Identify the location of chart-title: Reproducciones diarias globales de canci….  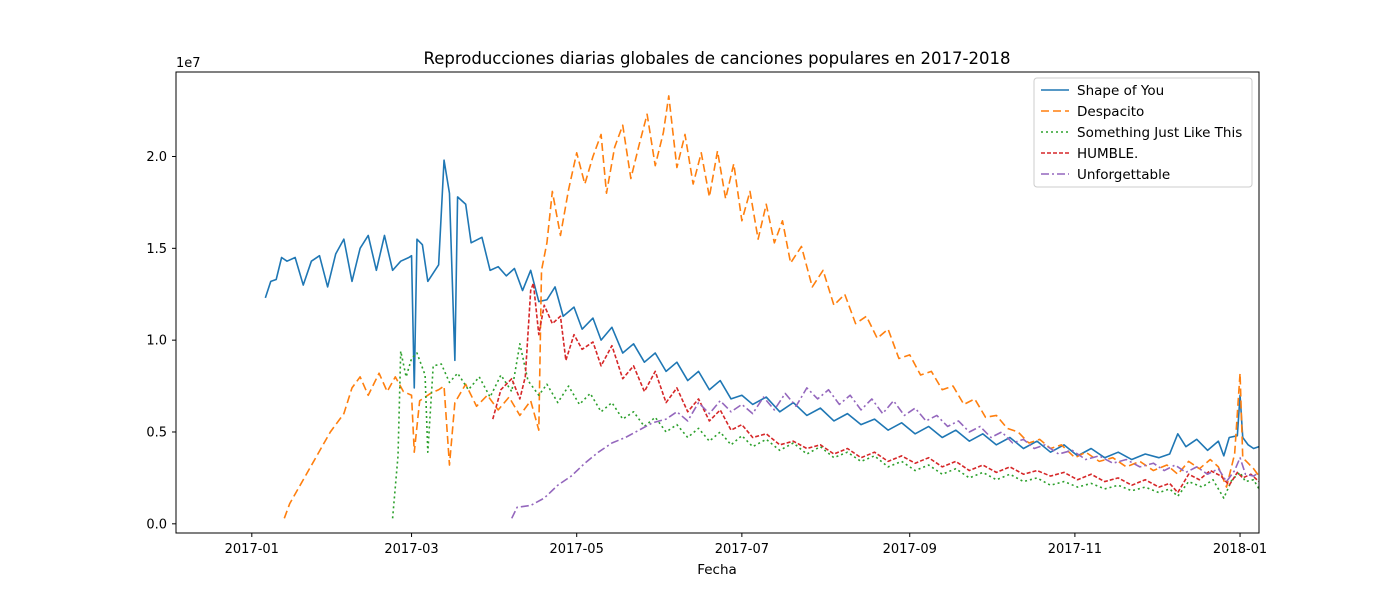
(717, 58).